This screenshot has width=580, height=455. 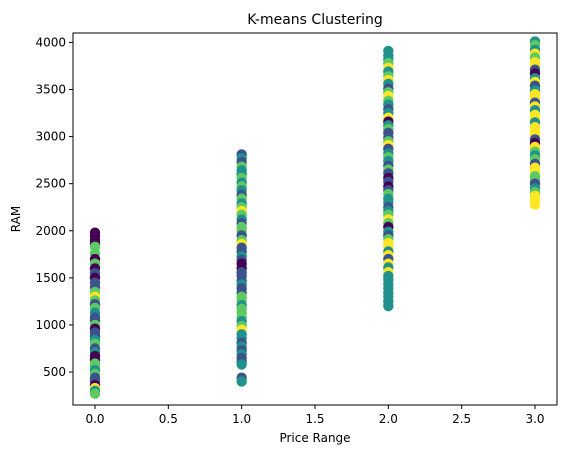 What do you see at coordinates (314, 438) in the screenshot?
I see `x-axis-label: Price Range` at bounding box center [314, 438].